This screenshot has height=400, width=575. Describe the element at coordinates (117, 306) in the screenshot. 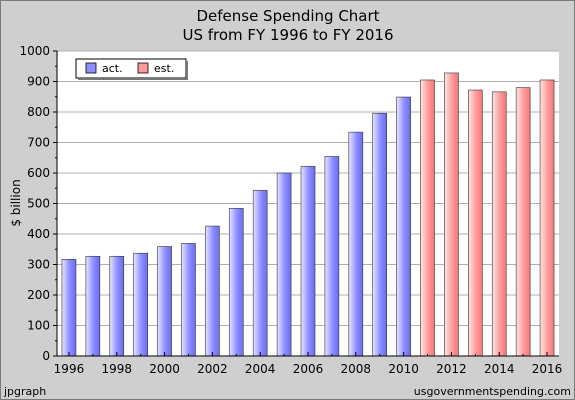

I see `bar-1998` at that location.